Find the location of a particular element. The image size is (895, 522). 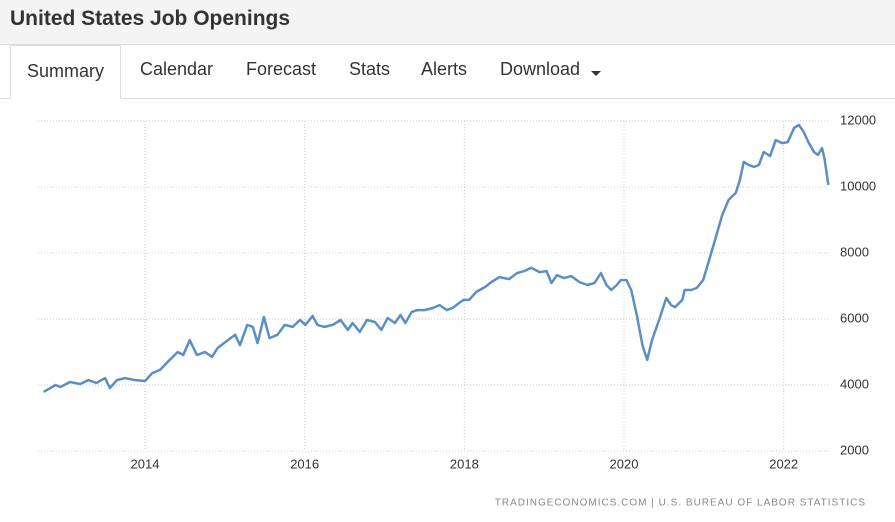

y-tick-label: 12000 is located at coordinates (858, 119).